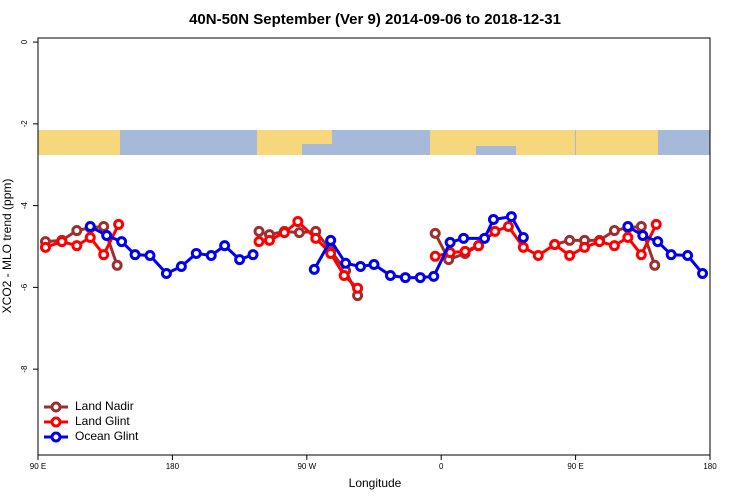  What do you see at coordinates (104, 406) in the screenshot?
I see `legend-label: Land Nadir` at bounding box center [104, 406].